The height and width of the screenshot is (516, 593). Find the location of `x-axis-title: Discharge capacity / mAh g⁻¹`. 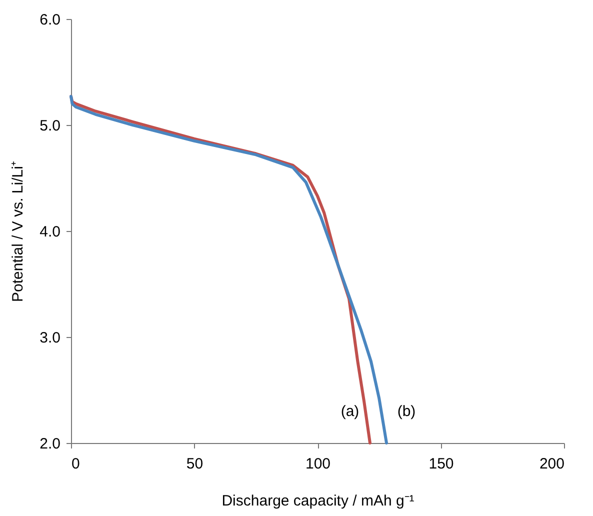

x-axis-title: Discharge capacity / mAh g⁻¹ is located at coordinates (318, 501).